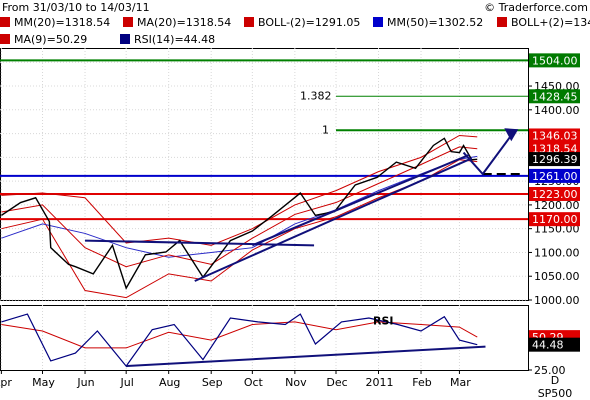 This screenshot has height=400, width=590. Describe the element at coordinates (6, 382) in the screenshot. I see `x-tick-label: Apr` at that location.